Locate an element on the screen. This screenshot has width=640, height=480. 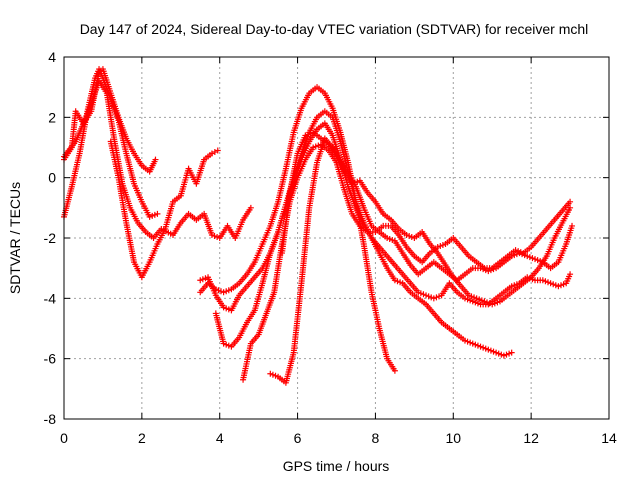
x-tick-label: 10 is located at coordinates (453, 438).